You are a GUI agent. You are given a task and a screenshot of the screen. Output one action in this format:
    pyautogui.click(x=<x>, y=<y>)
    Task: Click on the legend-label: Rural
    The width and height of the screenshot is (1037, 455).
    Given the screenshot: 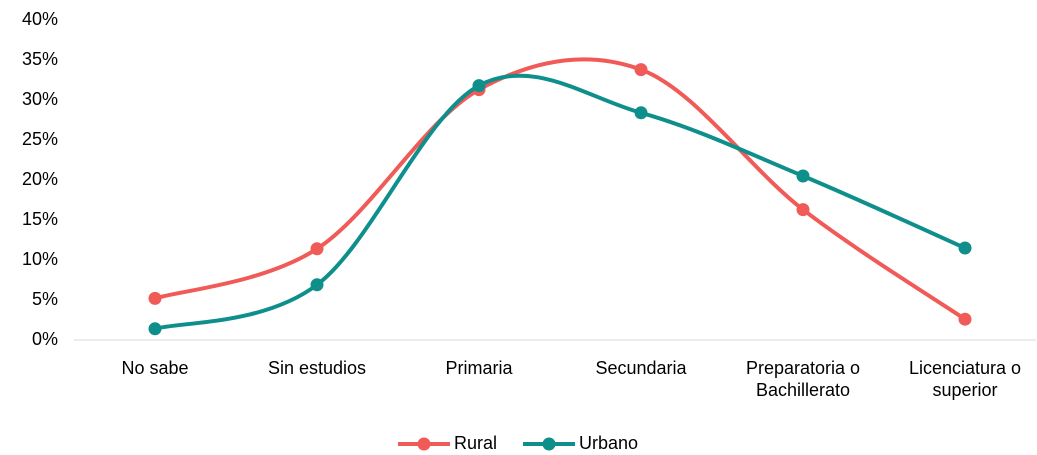 What is the action you would take?
    pyautogui.click(x=475, y=443)
    